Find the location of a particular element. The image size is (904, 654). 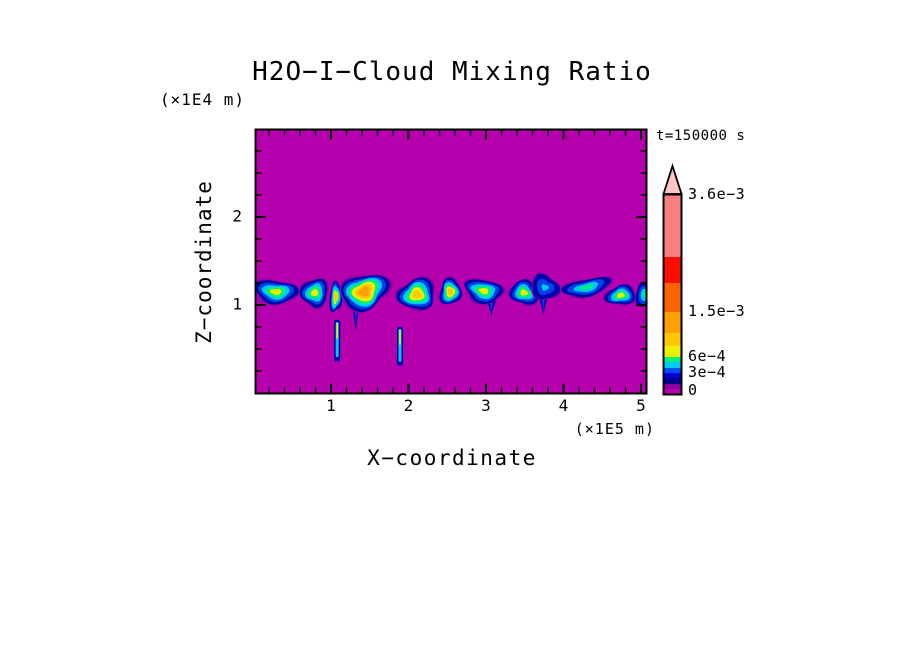

x-axis-title: X−coordinate is located at coordinates (452, 458).